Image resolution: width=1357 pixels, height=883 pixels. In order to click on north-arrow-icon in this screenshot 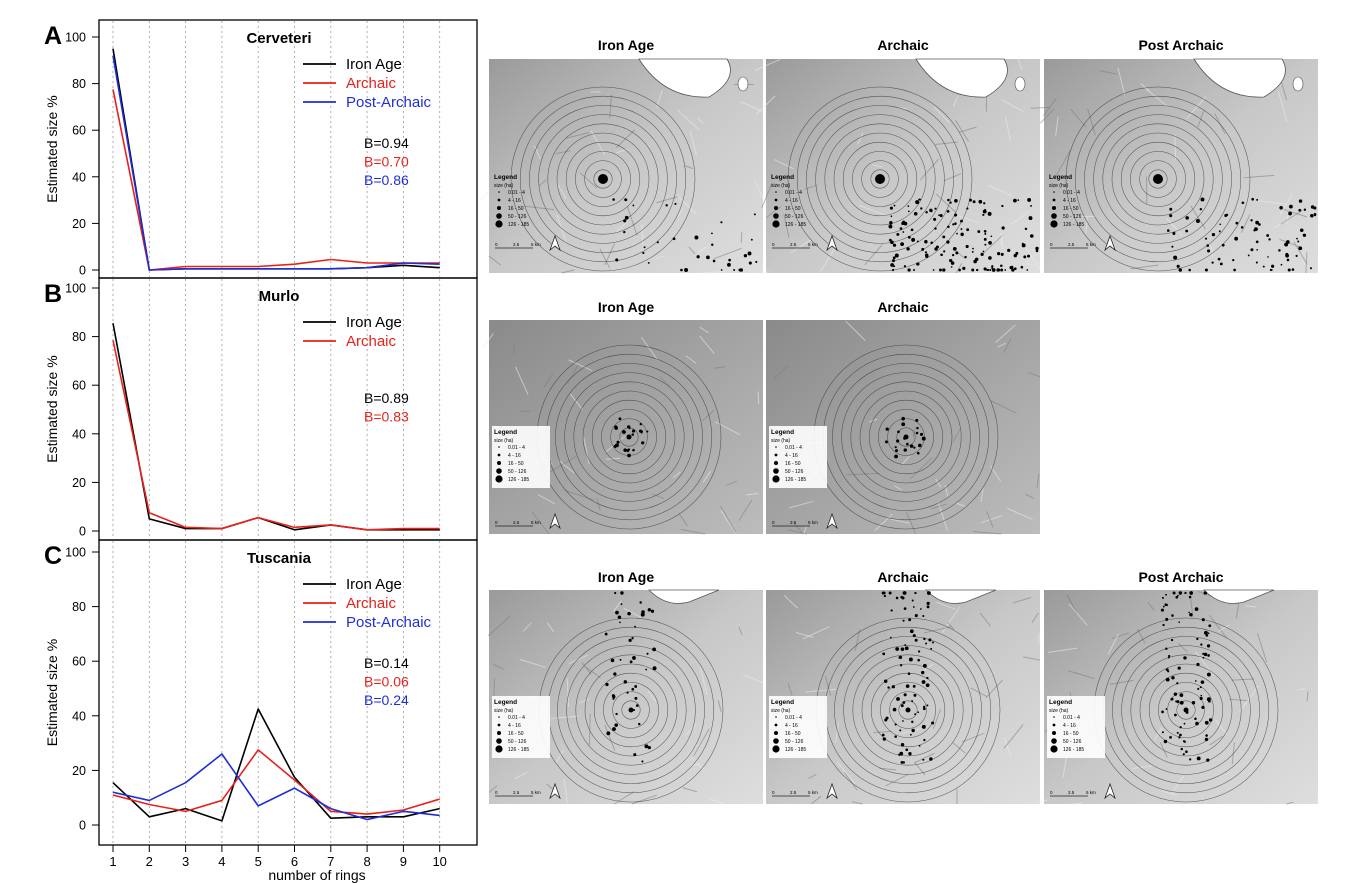, I will do `click(1110, 243)`.